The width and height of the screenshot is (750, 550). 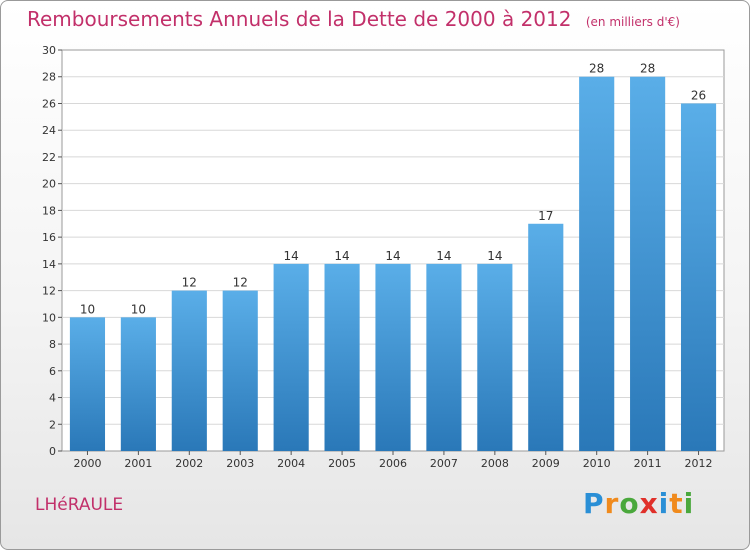 What do you see at coordinates (49, 130) in the screenshot?
I see `y-tick-label: 24` at bounding box center [49, 130].